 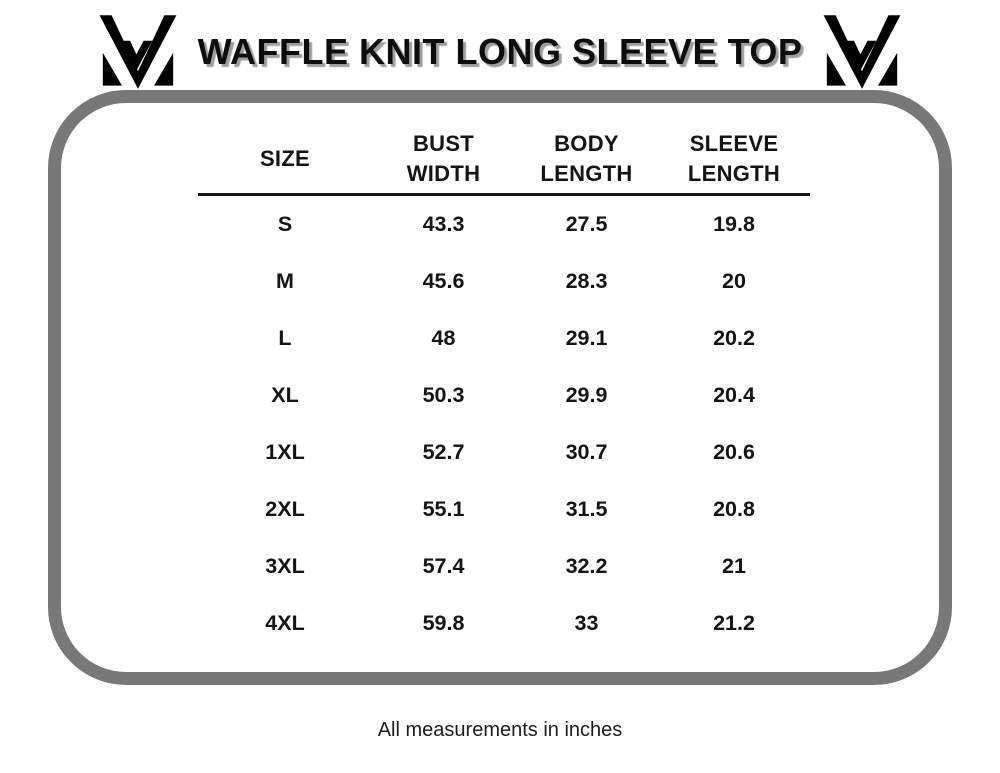 What do you see at coordinates (734, 451) in the screenshot?
I see `cell-sleeve-1xl: 20.6` at bounding box center [734, 451].